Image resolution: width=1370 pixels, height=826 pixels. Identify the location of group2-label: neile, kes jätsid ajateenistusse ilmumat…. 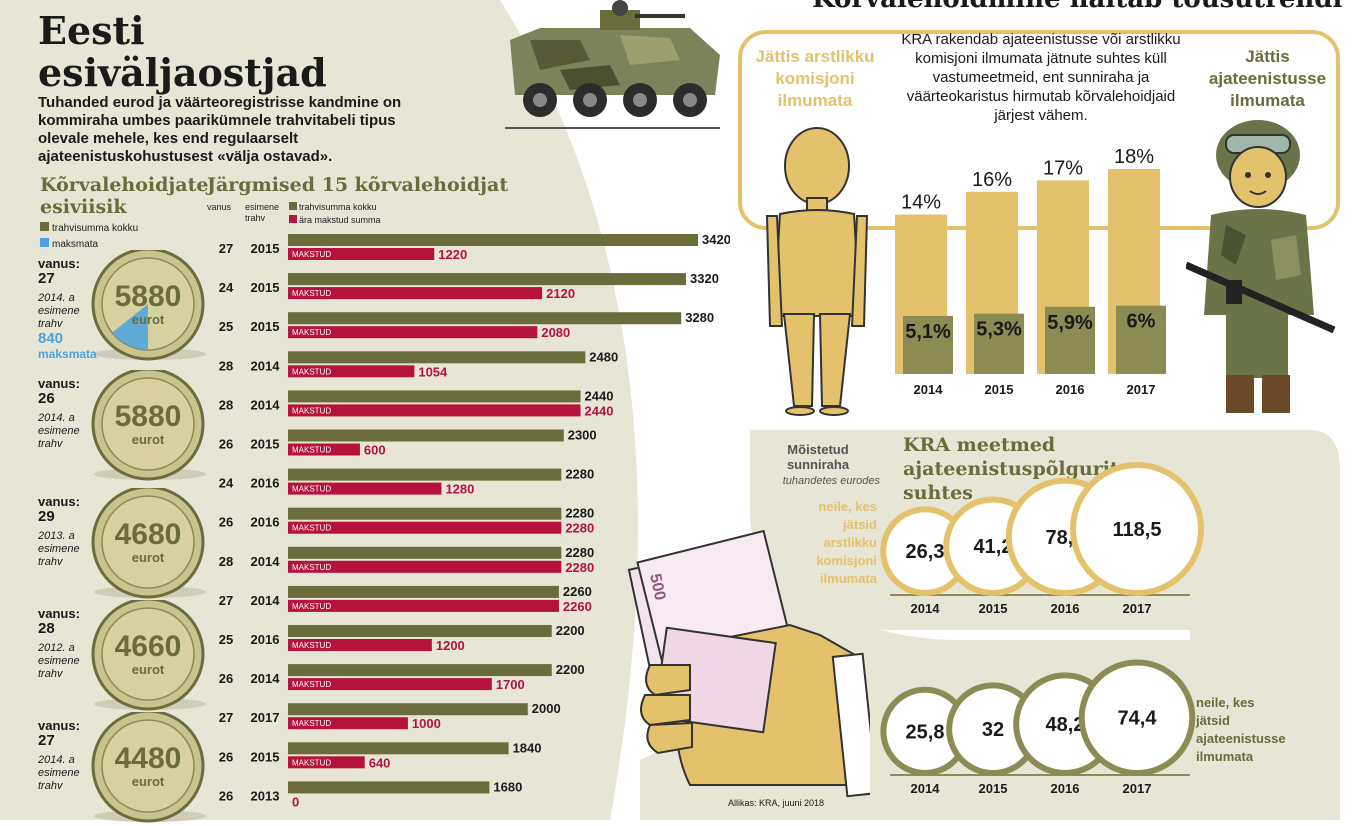
(1241, 729).